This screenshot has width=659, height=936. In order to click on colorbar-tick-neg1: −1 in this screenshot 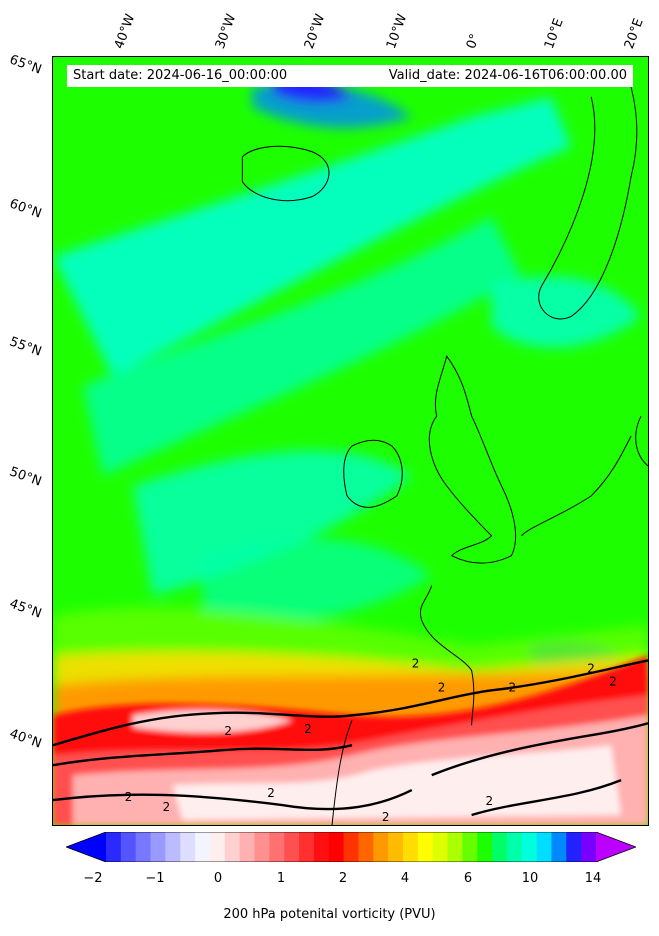, I will do `click(155, 878)`.